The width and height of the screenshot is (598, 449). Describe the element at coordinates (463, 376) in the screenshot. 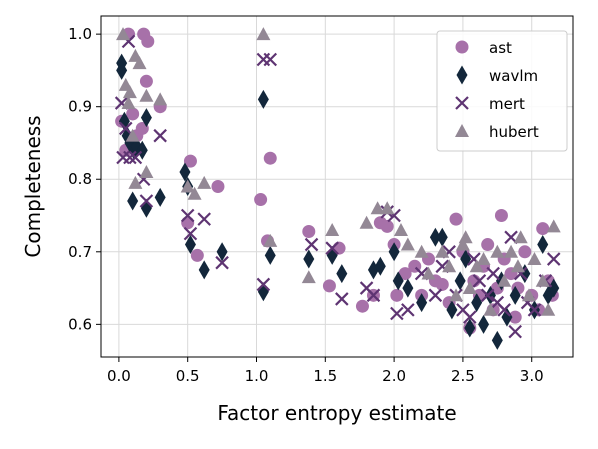

I see `x-tick-label: 2.5` at that location.